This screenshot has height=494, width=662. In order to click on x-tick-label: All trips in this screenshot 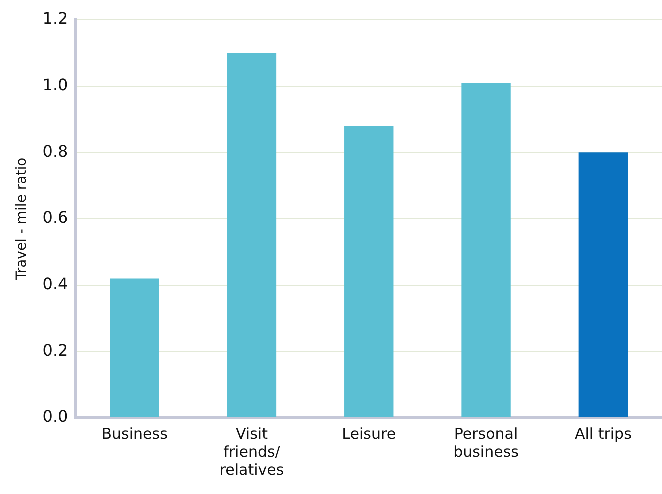, I will do `click(603, 433)`.